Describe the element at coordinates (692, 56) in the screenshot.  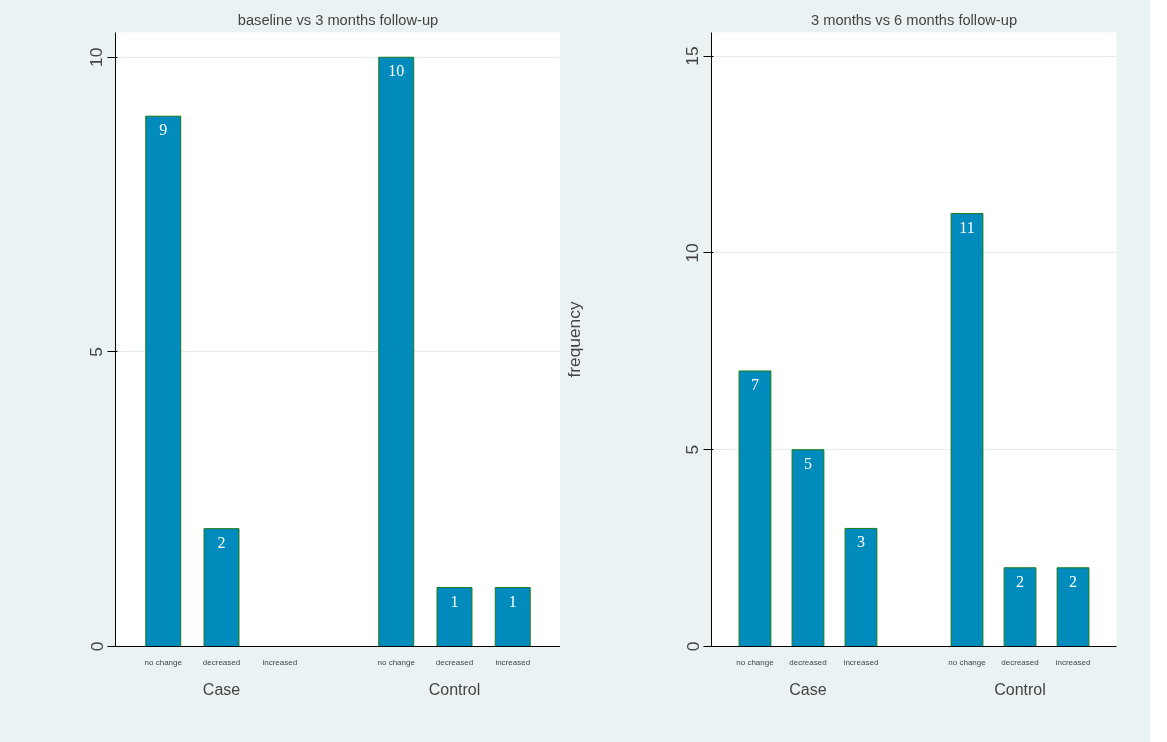
I see `y-tick-label: 15` at that location.